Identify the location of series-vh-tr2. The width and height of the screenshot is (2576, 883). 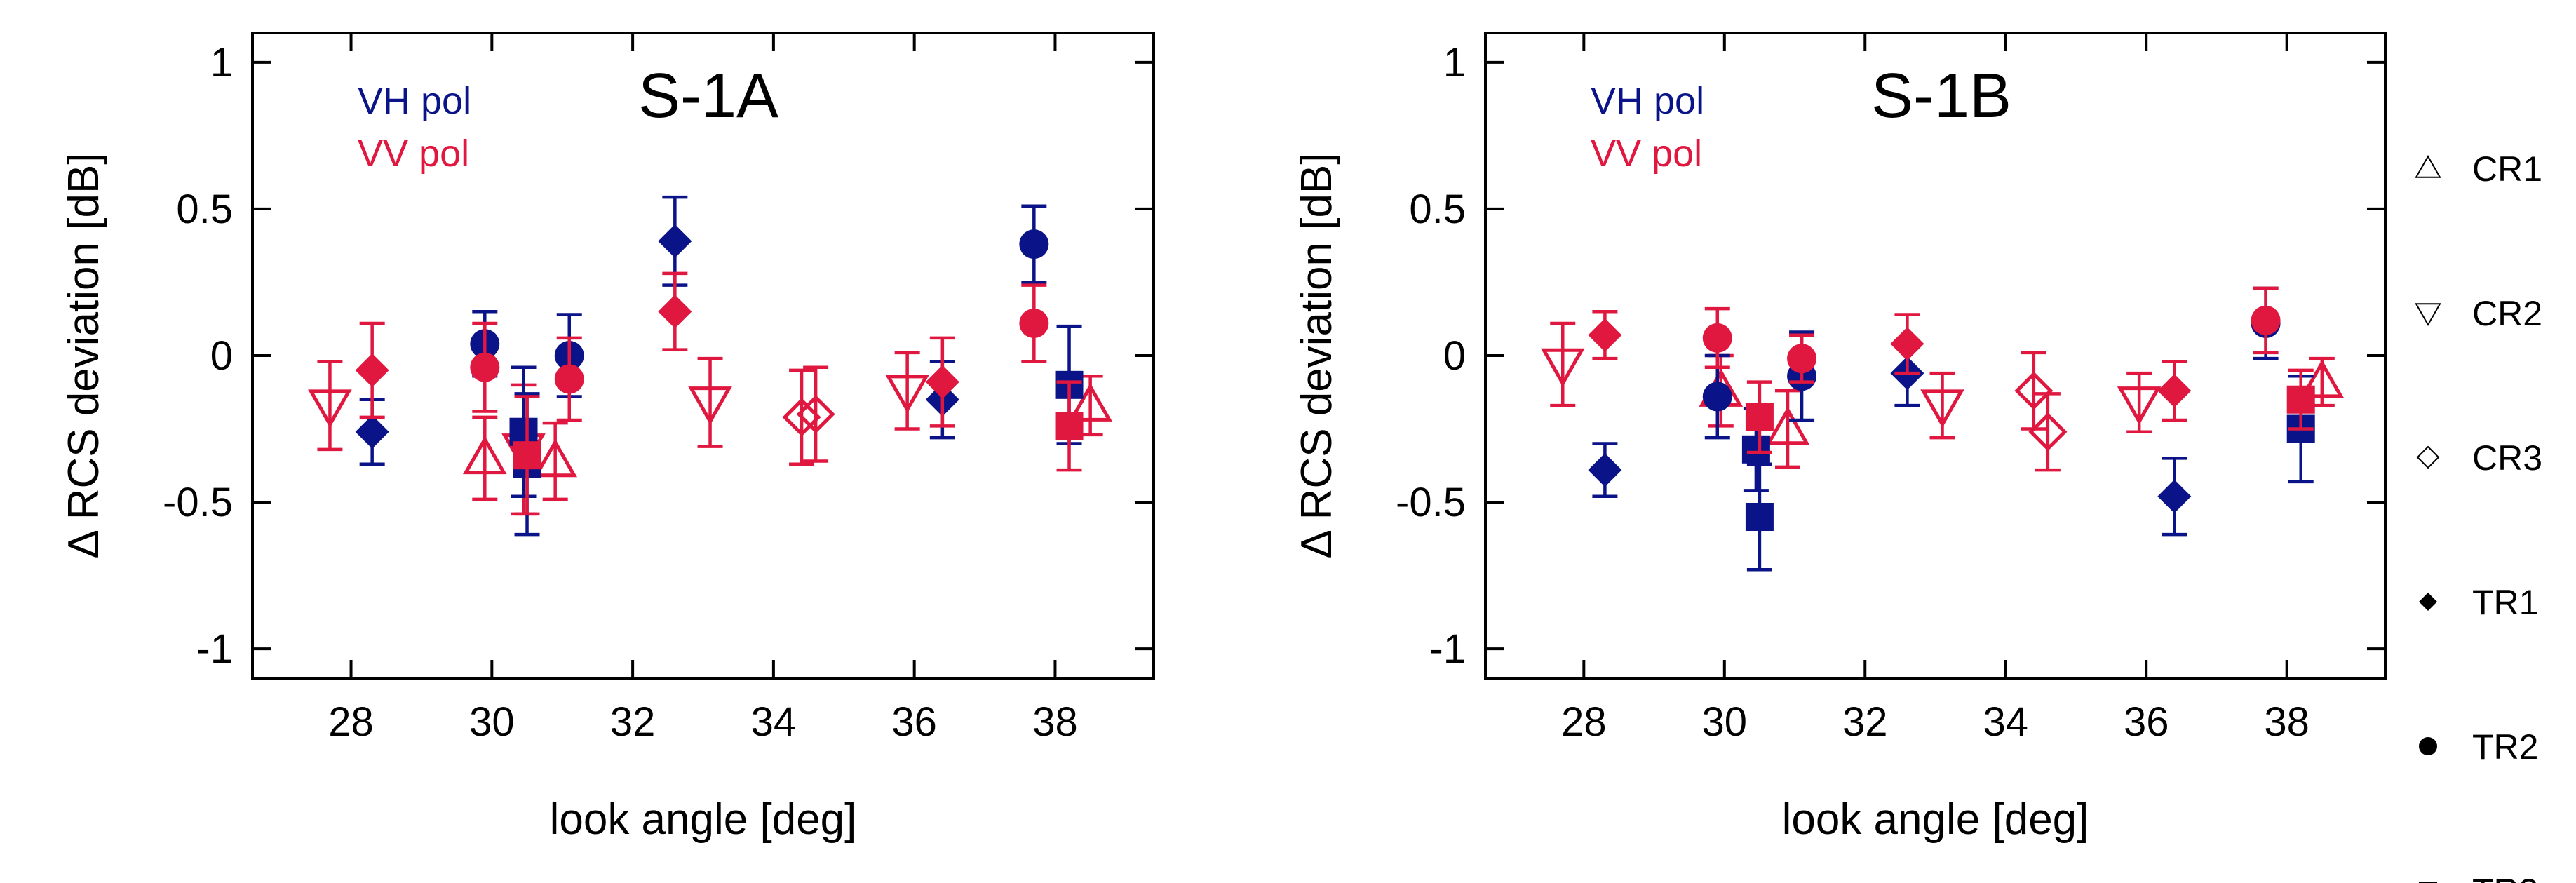
(759, 301).